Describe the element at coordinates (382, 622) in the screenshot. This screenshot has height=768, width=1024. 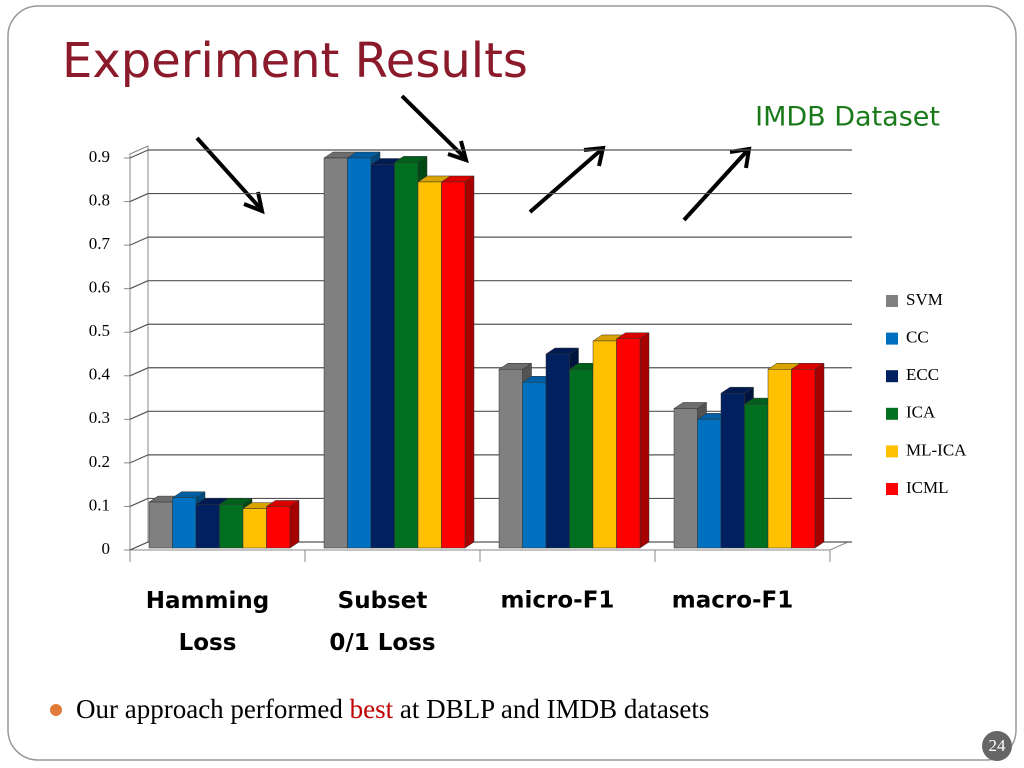
I see `x-tick-label: Subset 0/1 Loss` at that location.